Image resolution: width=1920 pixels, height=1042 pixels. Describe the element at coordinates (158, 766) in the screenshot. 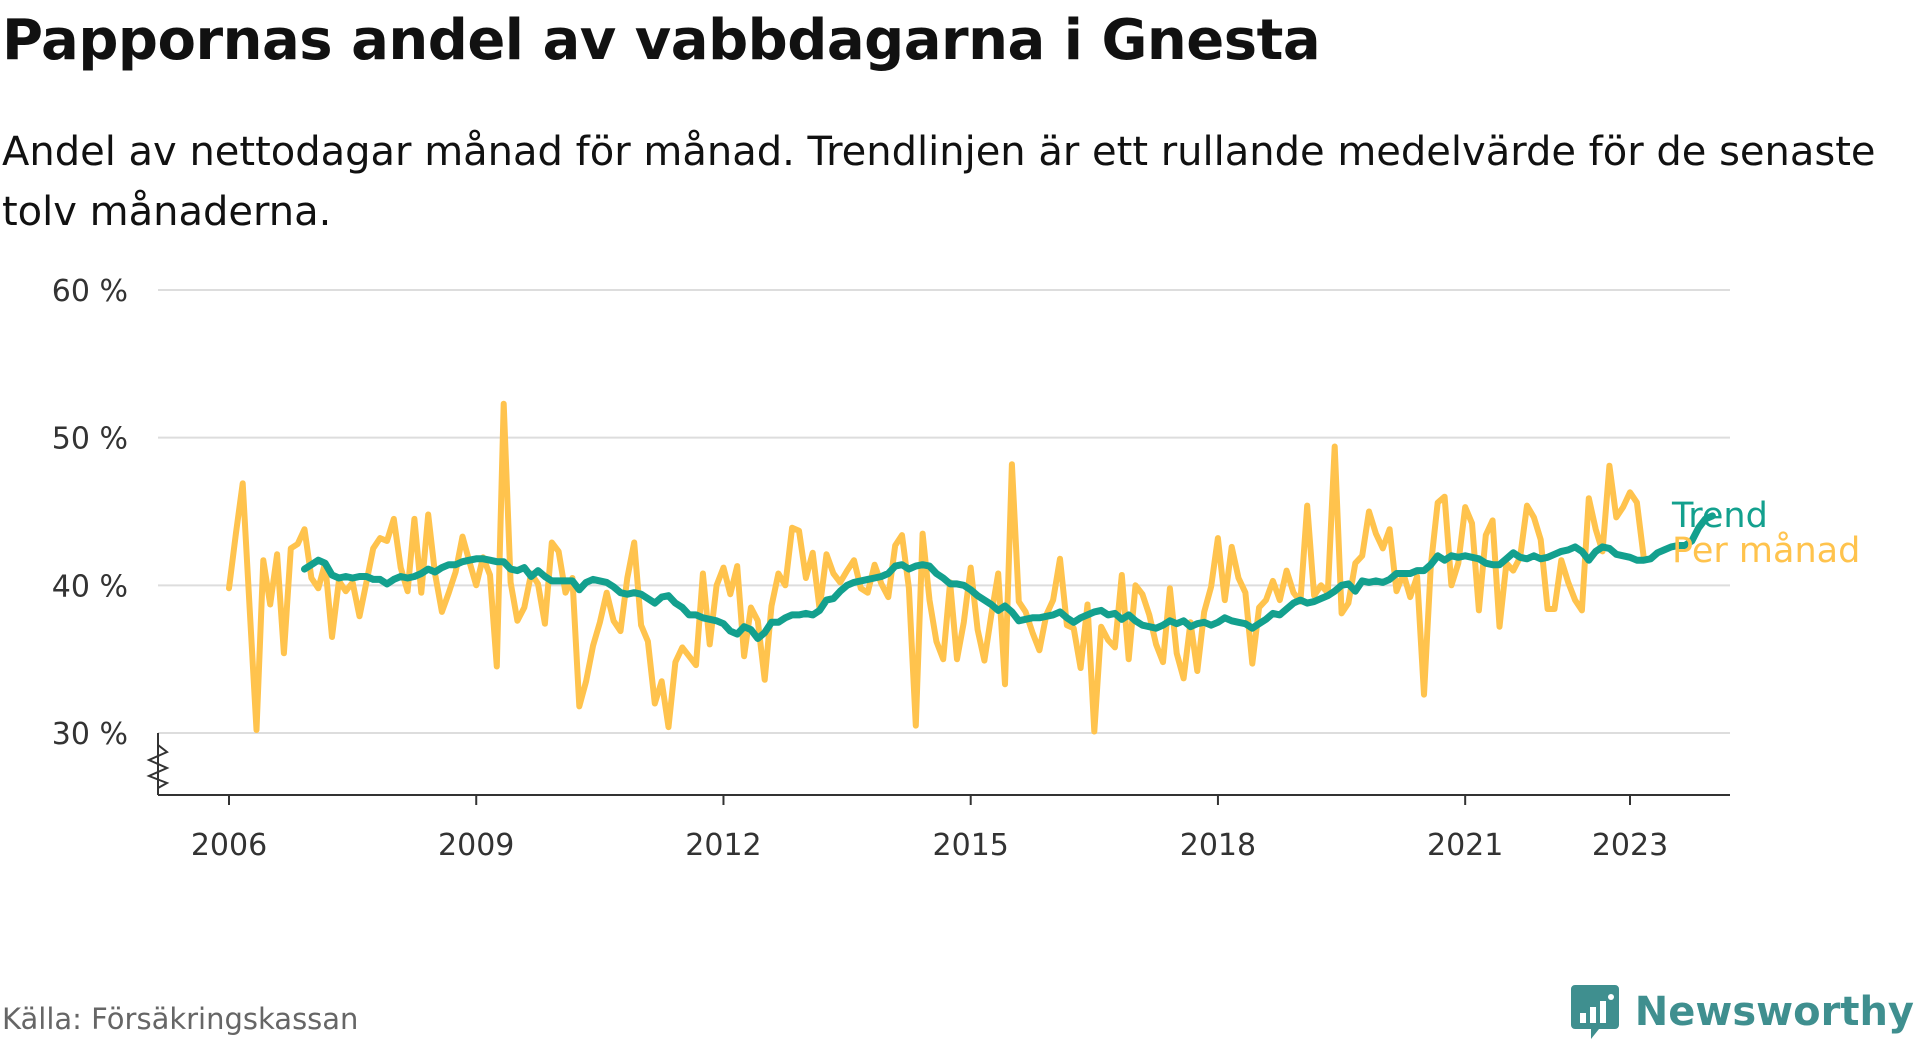

I see `y-axis-break-icon` at that location.